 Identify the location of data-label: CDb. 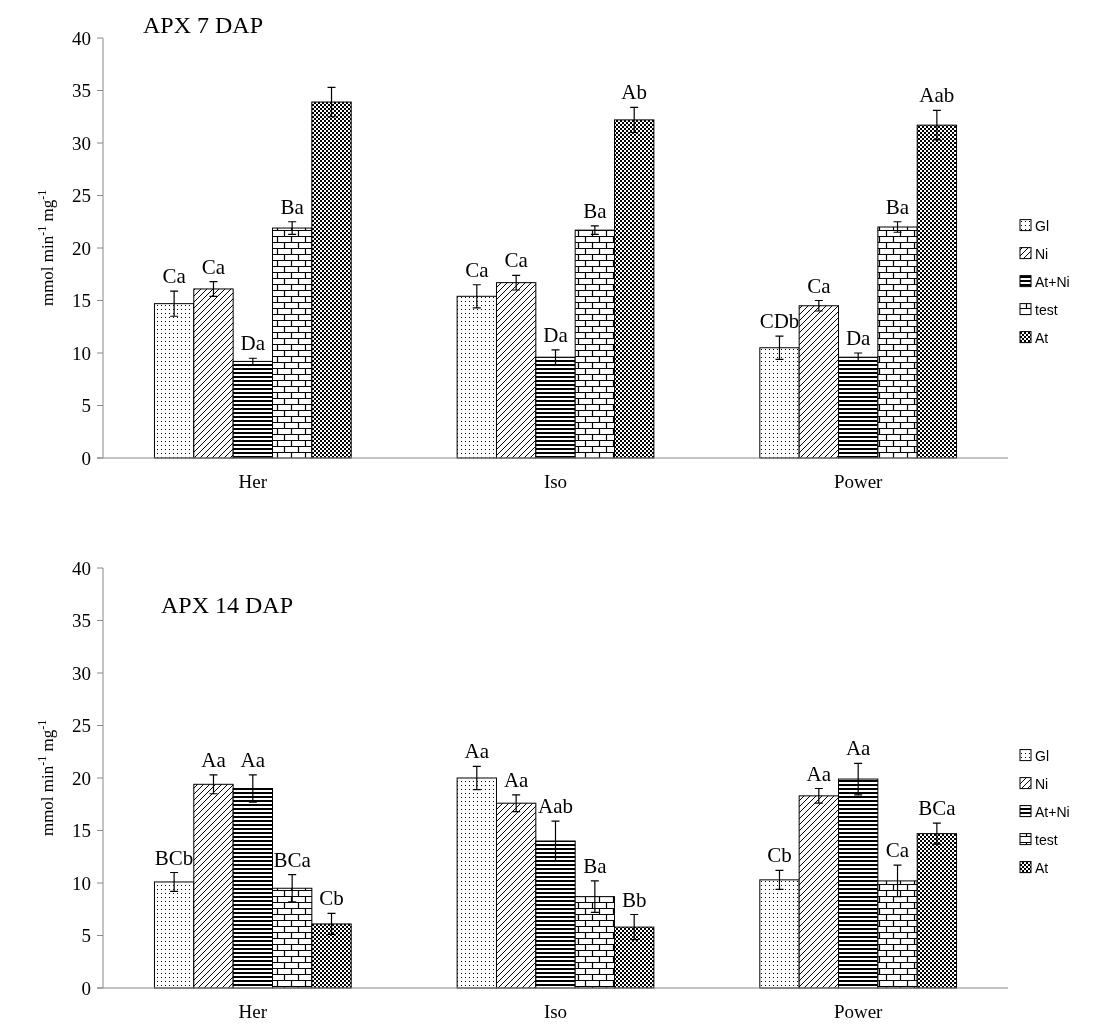
(779, 321).